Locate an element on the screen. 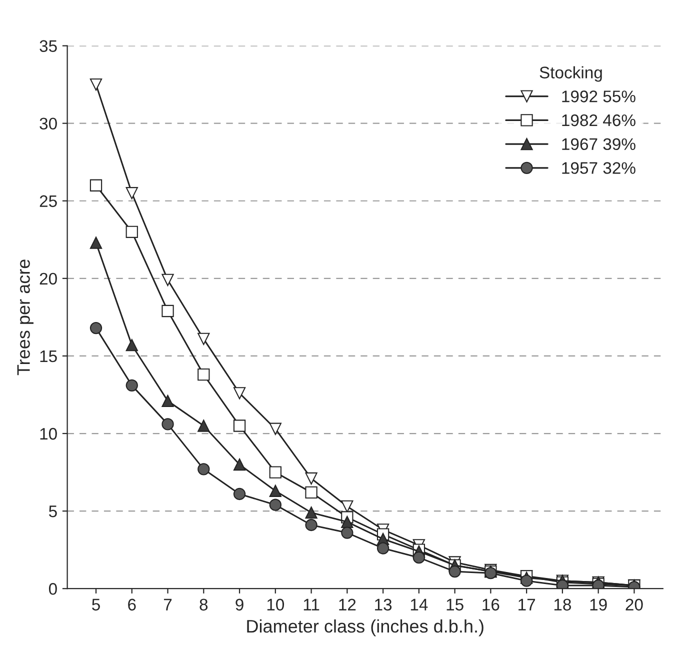 The width and height of the screenshot is (673, 654). x-tick-label: 20 is located at coordinates (634, 604).